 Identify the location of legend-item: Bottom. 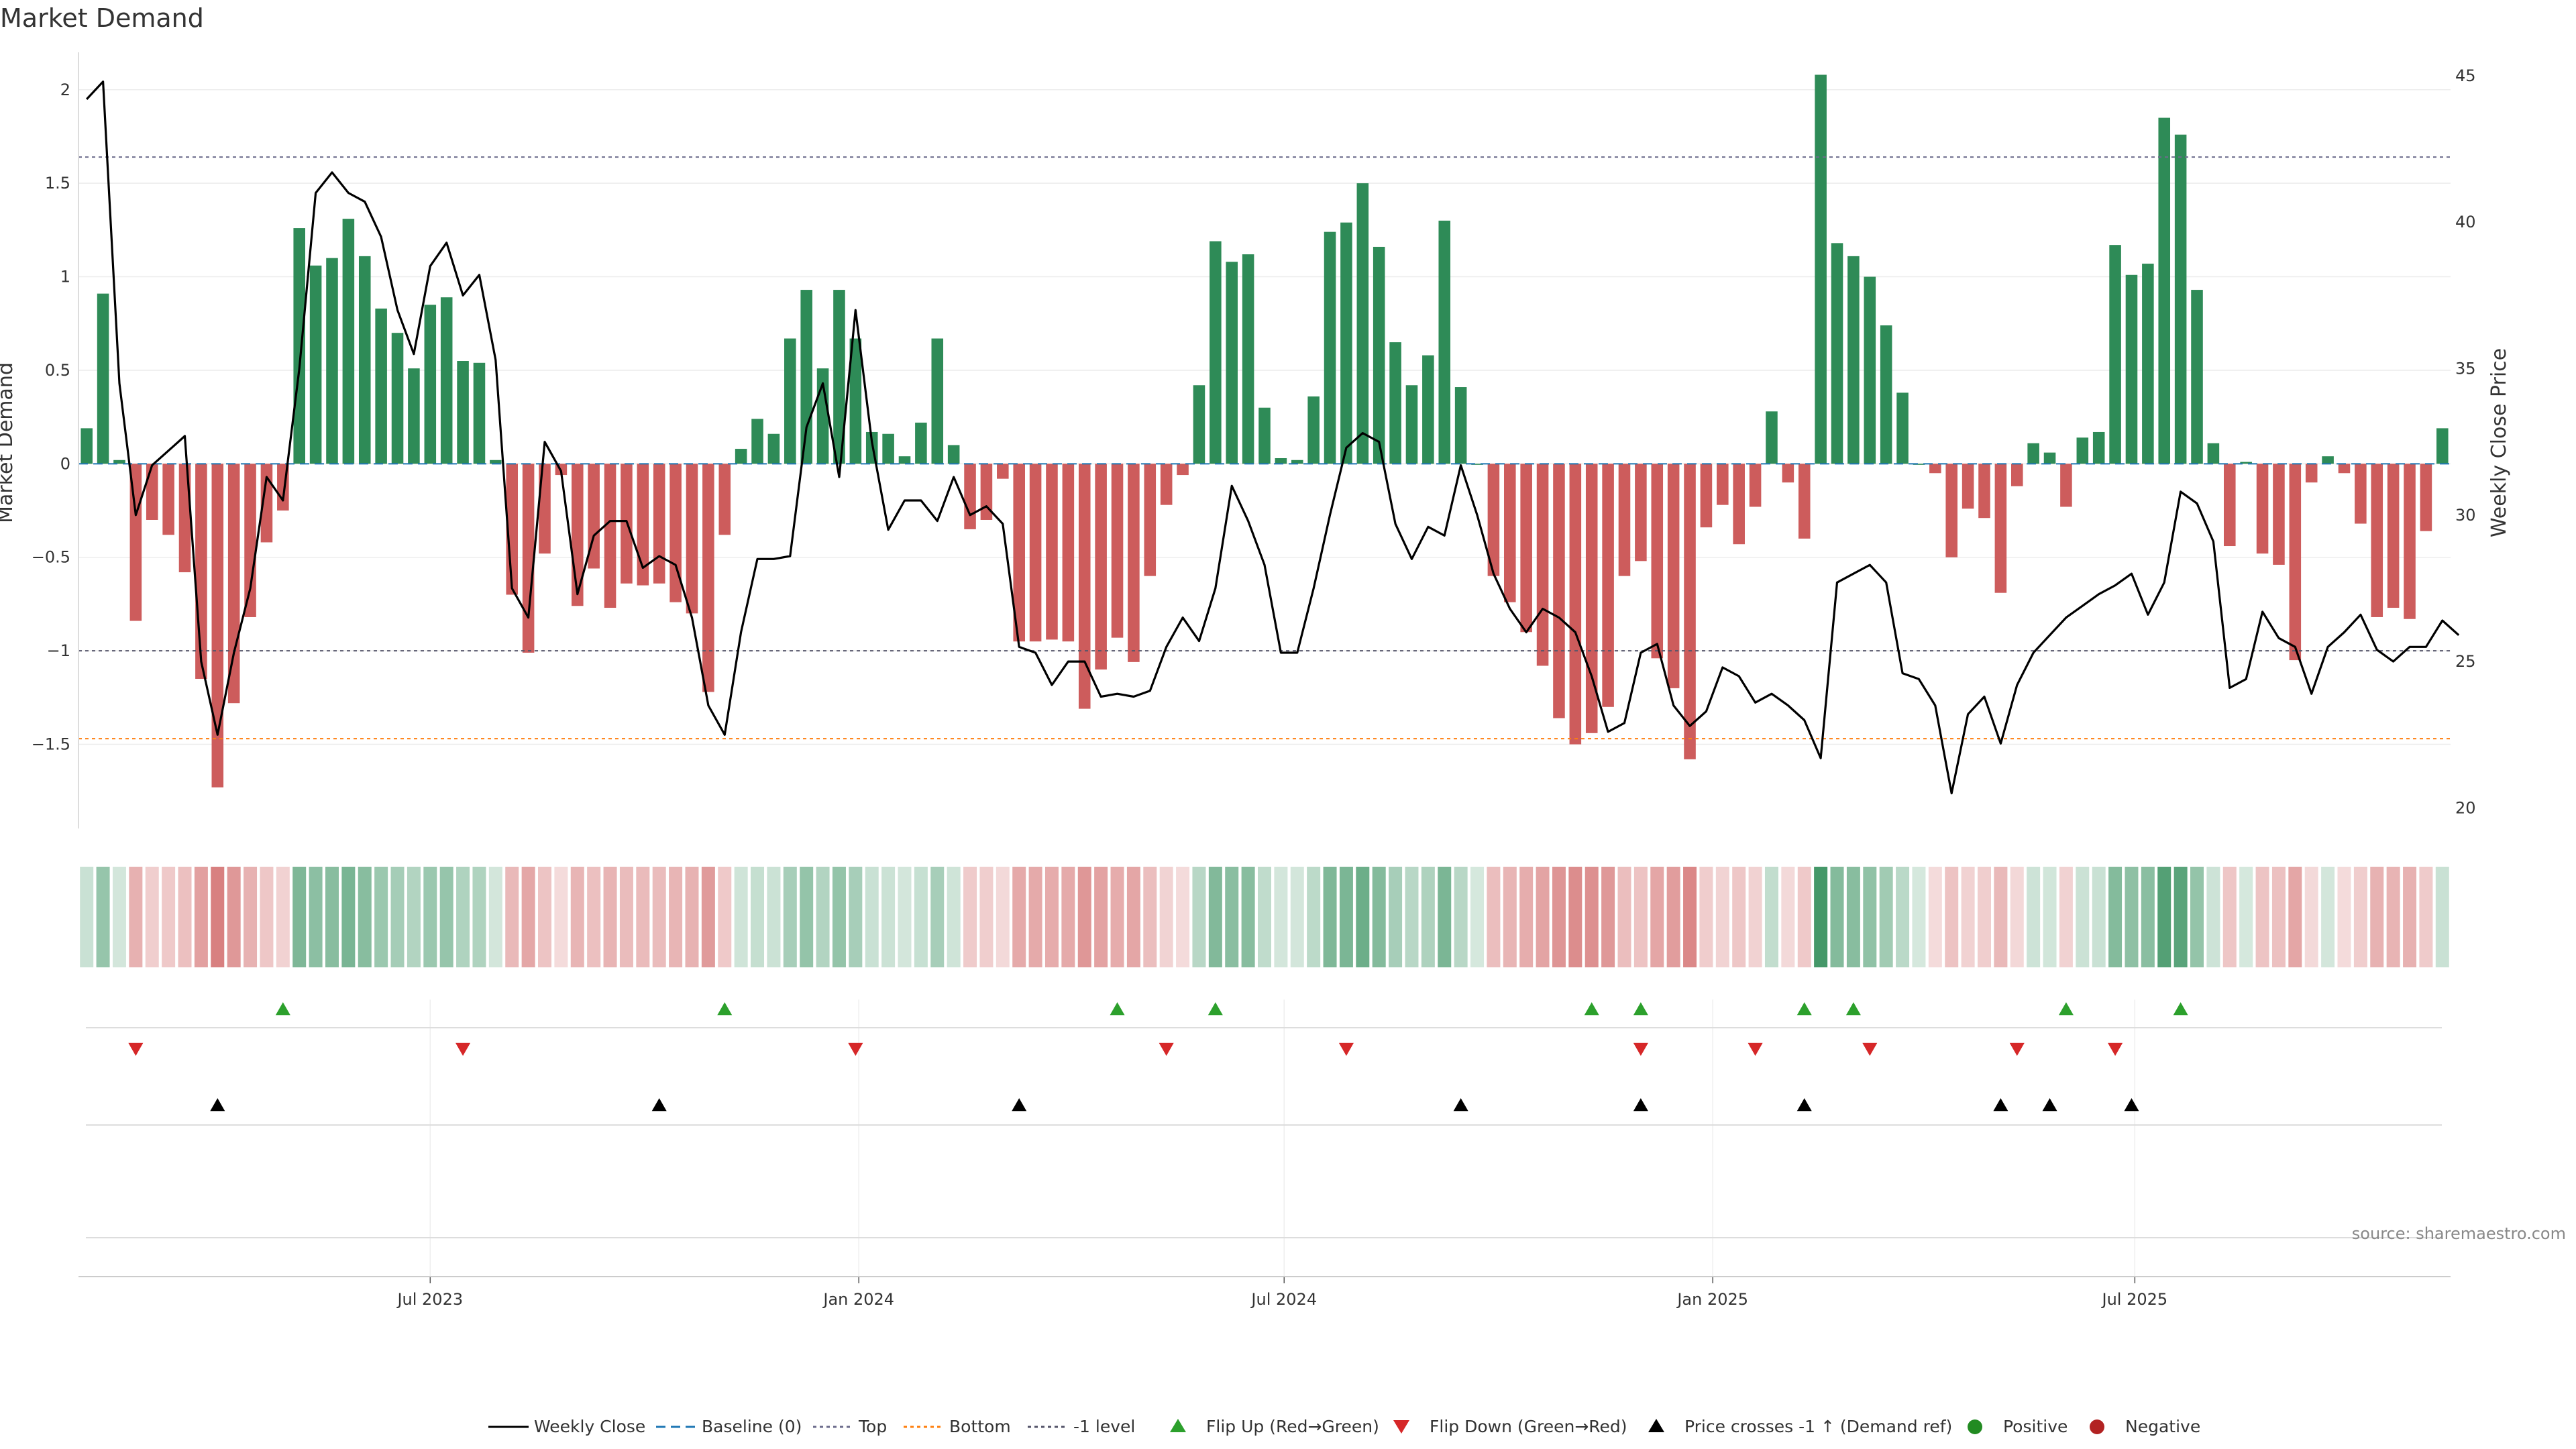
(980, 1426).